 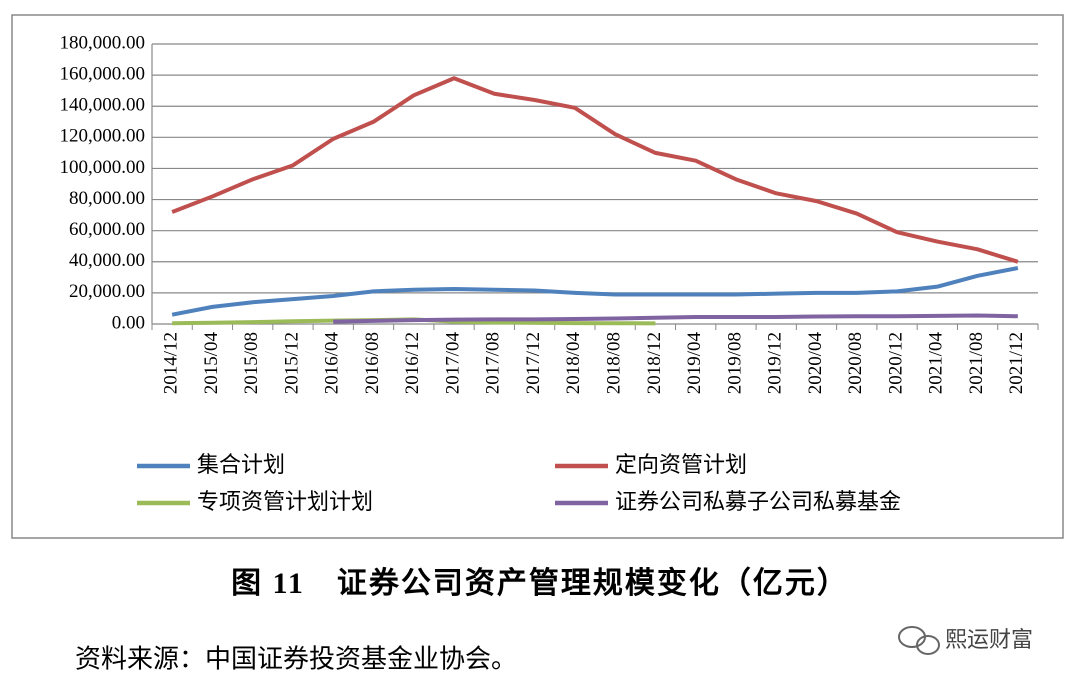 What do you see at coordinates (493, 363) in the screenshot?
I see `x-tick-label: 2017/08` at bounding box center [493, 363].